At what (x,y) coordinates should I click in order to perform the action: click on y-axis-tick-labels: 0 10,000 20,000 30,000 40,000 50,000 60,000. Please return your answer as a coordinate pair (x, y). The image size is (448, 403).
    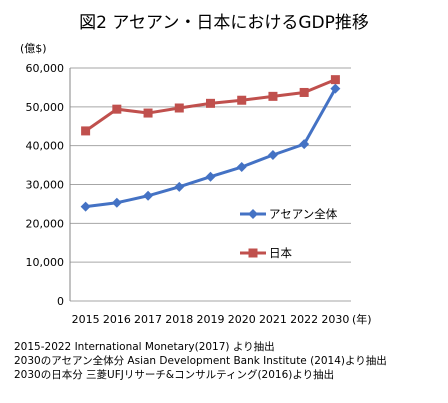
    Looking at the image, I should click on (45, 185).